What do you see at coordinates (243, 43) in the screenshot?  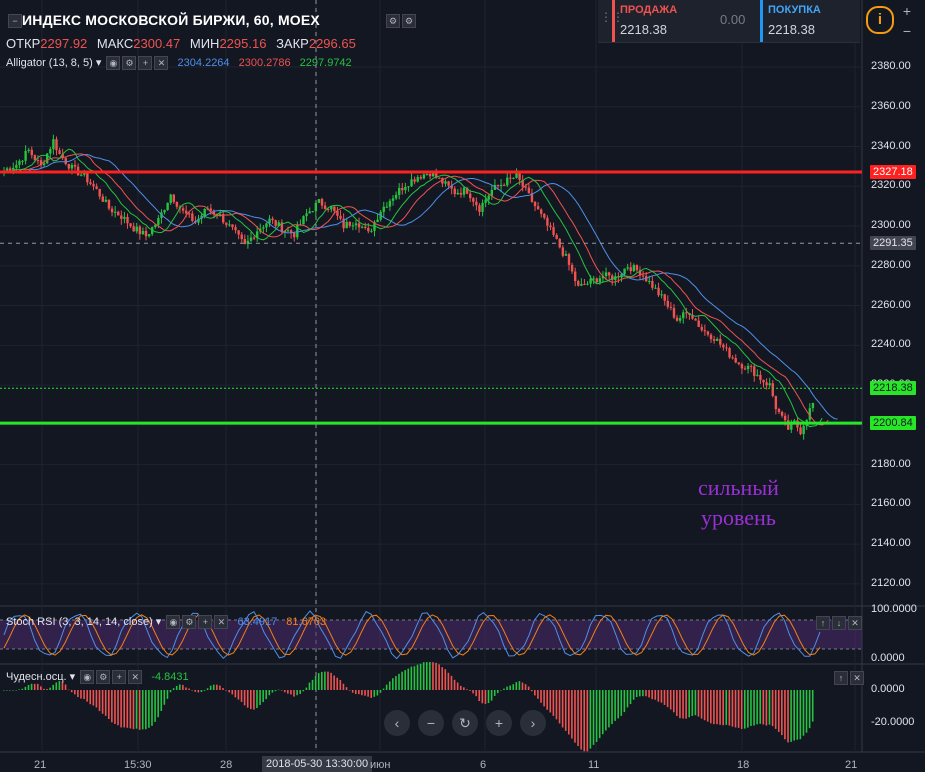 I see `low-value: 2295.16` at bounding box center [243, 43].